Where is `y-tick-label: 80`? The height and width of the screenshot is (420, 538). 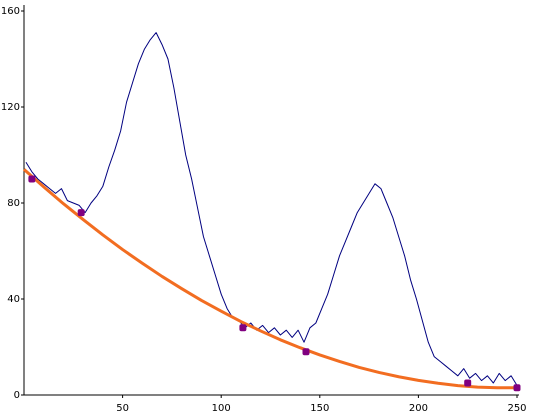 y-tick-label: 80 is located at coordinates (13, 203).